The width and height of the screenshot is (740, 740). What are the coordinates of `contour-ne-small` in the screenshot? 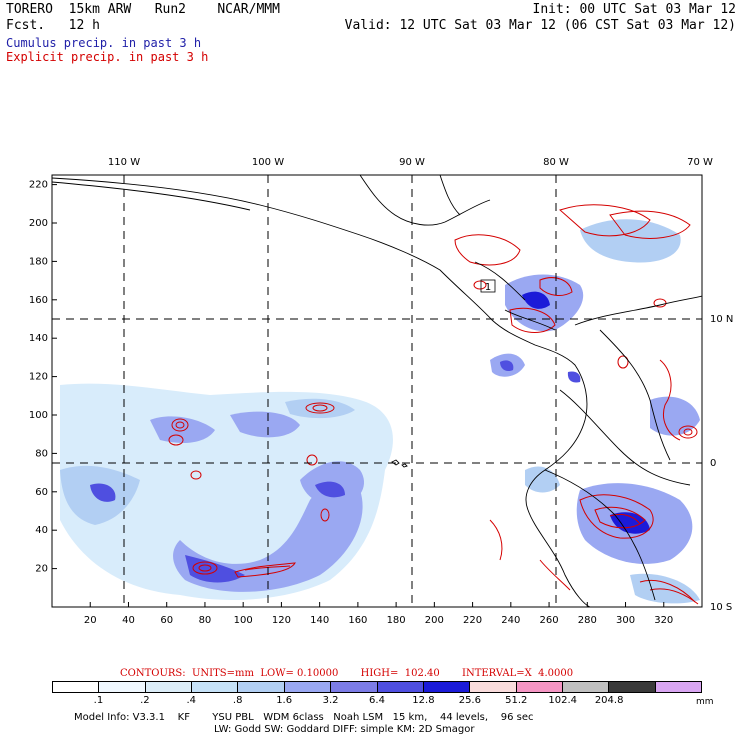 It's located at (660, 303).